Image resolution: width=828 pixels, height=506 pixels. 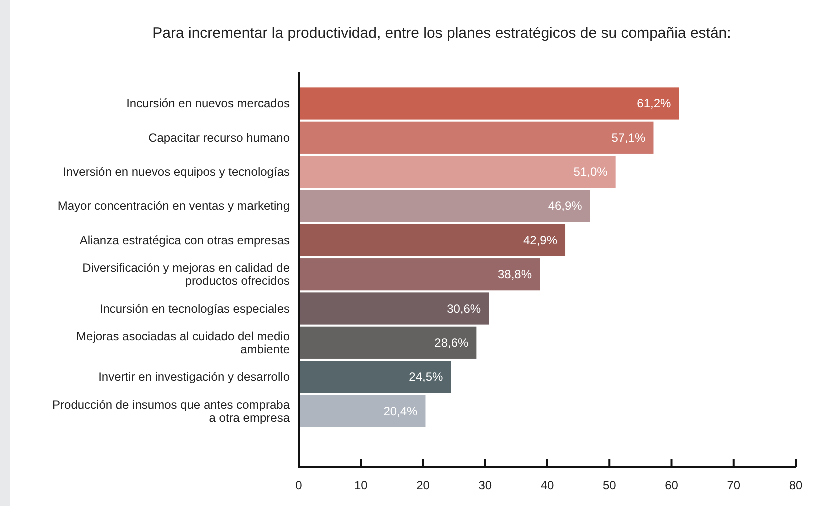 I want to click on data-label: 57,1%, so click(x=629, y=137).